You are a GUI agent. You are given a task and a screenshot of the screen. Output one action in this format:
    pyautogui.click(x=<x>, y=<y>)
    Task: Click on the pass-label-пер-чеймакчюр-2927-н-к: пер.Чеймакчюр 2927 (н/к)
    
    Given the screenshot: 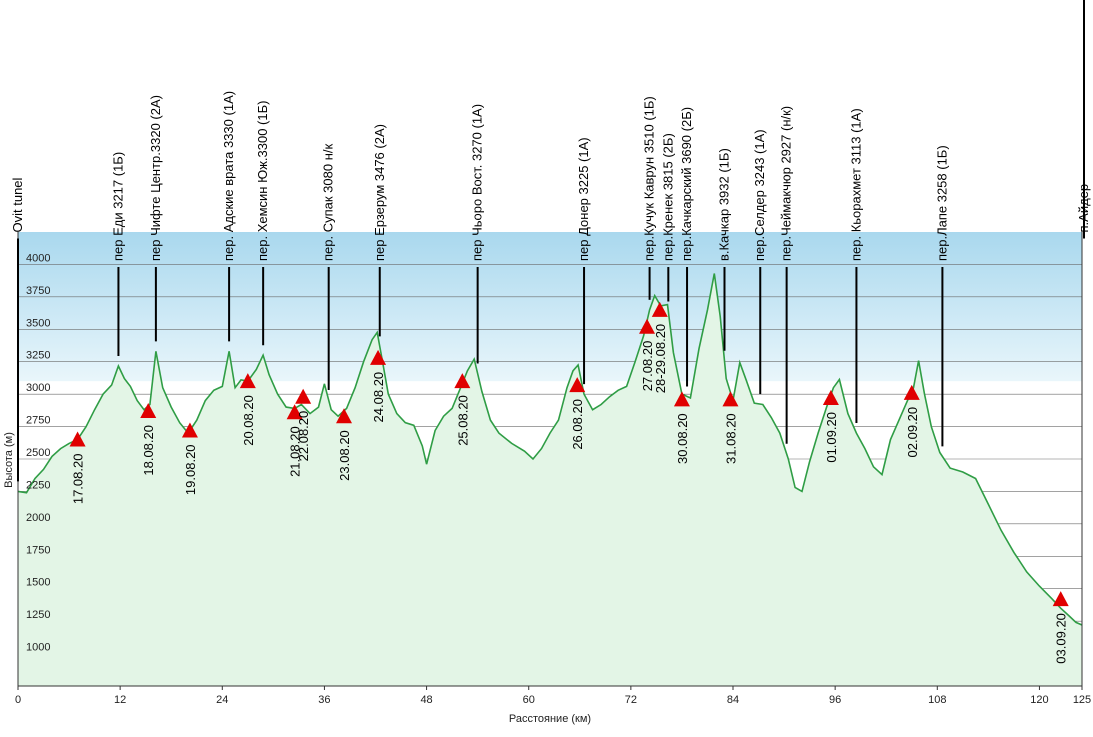 What is the action you would take?
    pyautogui.click(x=786, y=183)
    